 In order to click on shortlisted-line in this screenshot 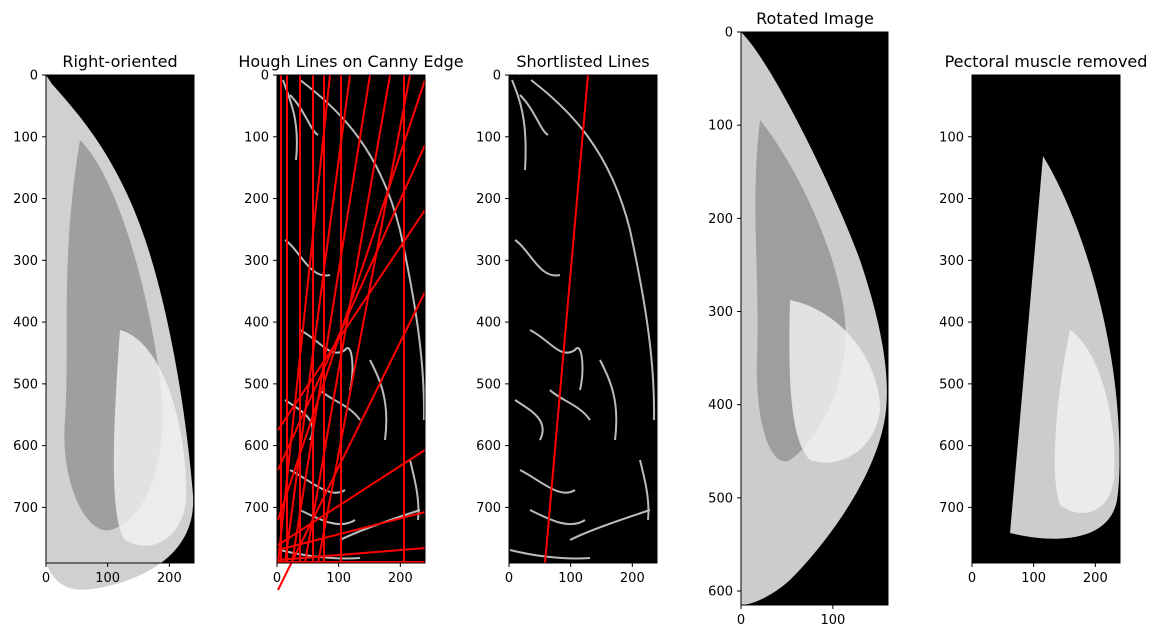, I will do `click(566, 319)`.